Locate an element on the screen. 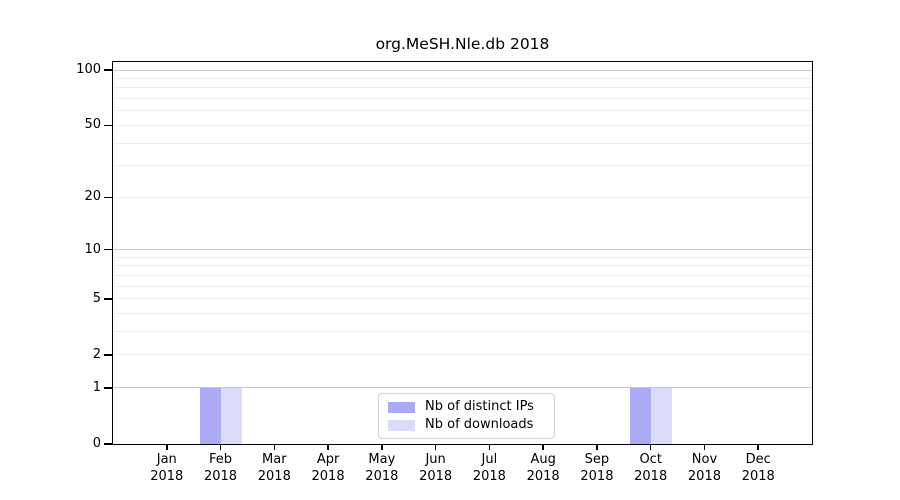 The image size is (900, 500). x-tick-label-month: Oct is located at coordinates (650, 459).